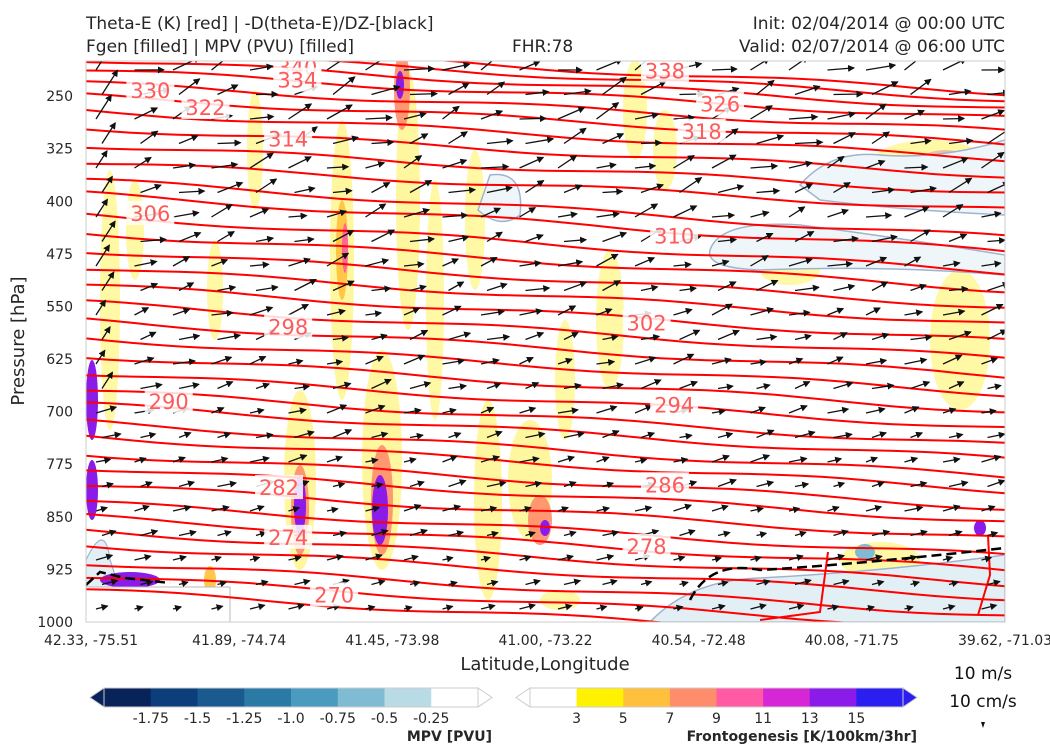 This screenshot has height=750, width=1050. I want to click on forecast-hour: FHR:78, so click(543, 47).